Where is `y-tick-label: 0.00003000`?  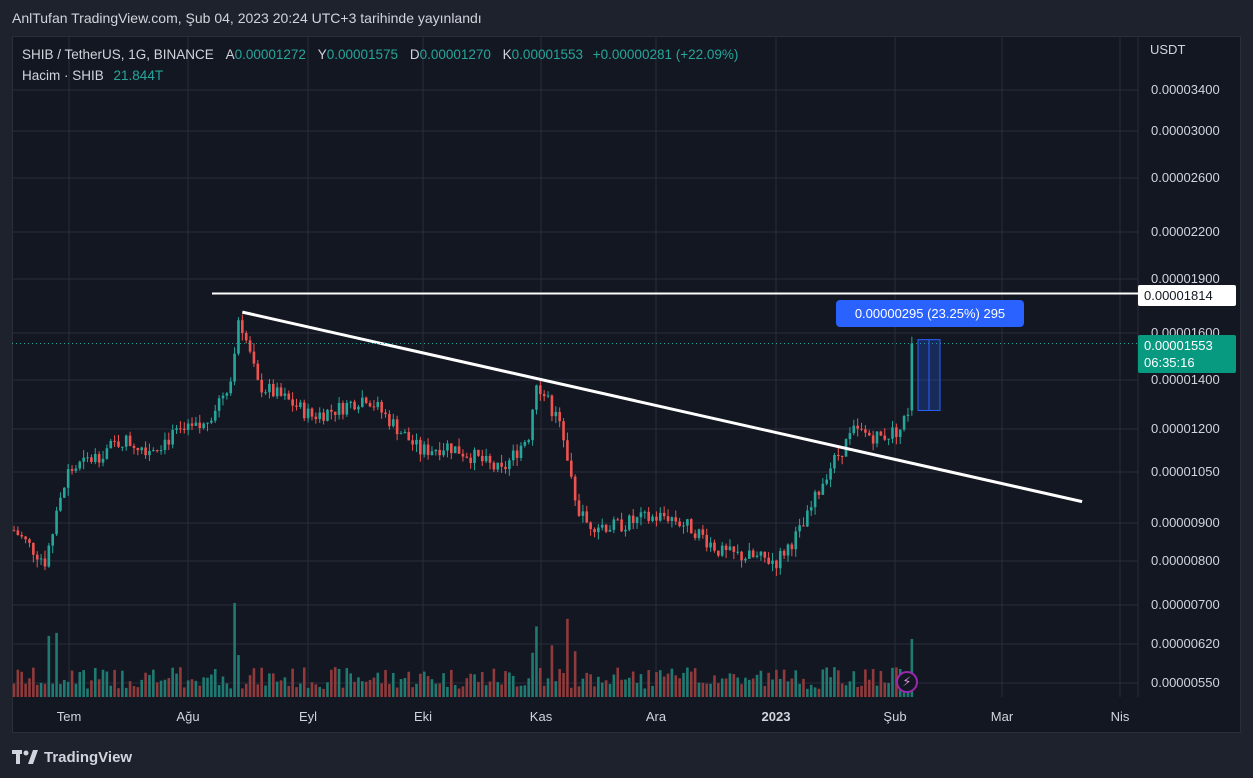
y-tick-label: 0.00003000 is located at coordinates (1185, 130).